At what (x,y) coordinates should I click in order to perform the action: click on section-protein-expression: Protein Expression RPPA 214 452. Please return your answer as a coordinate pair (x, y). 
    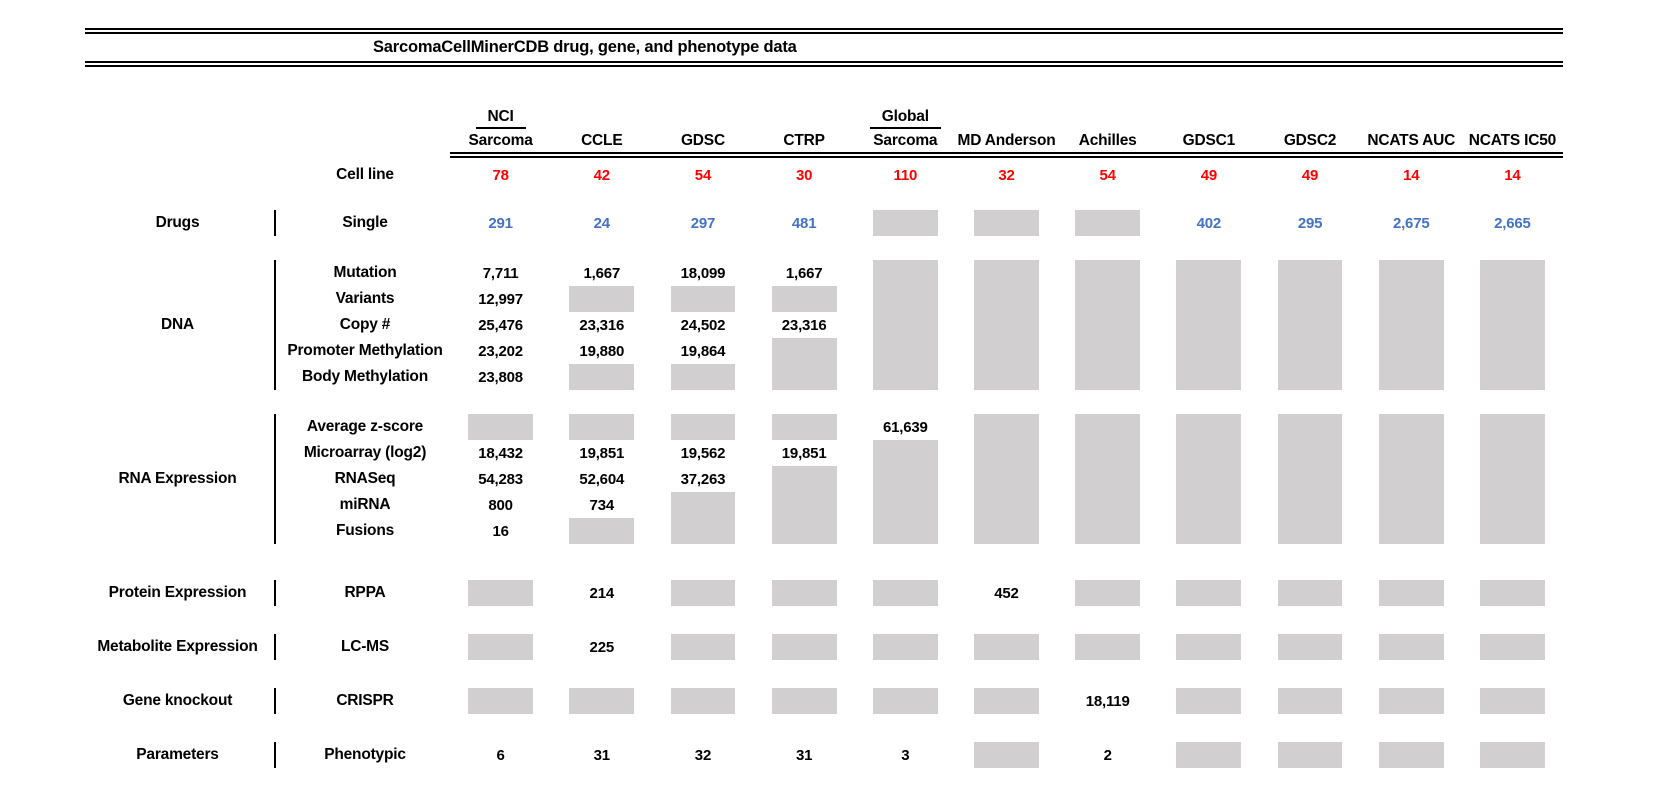
    Looking at the image, I should click on (824, 593).